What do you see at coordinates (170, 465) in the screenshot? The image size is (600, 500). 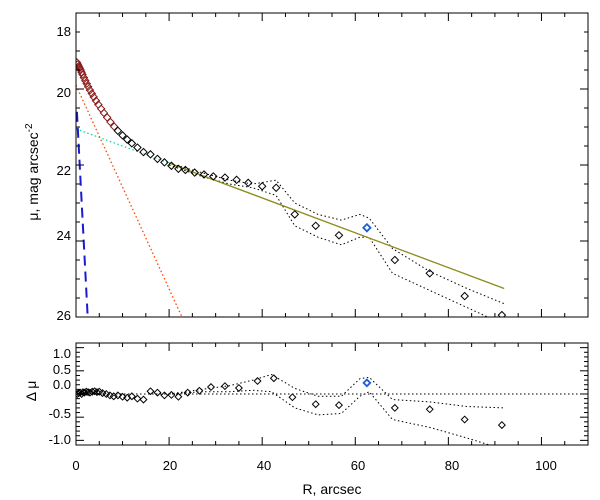 I see `x-tick-label: 20` at bounding box center [170, 465].